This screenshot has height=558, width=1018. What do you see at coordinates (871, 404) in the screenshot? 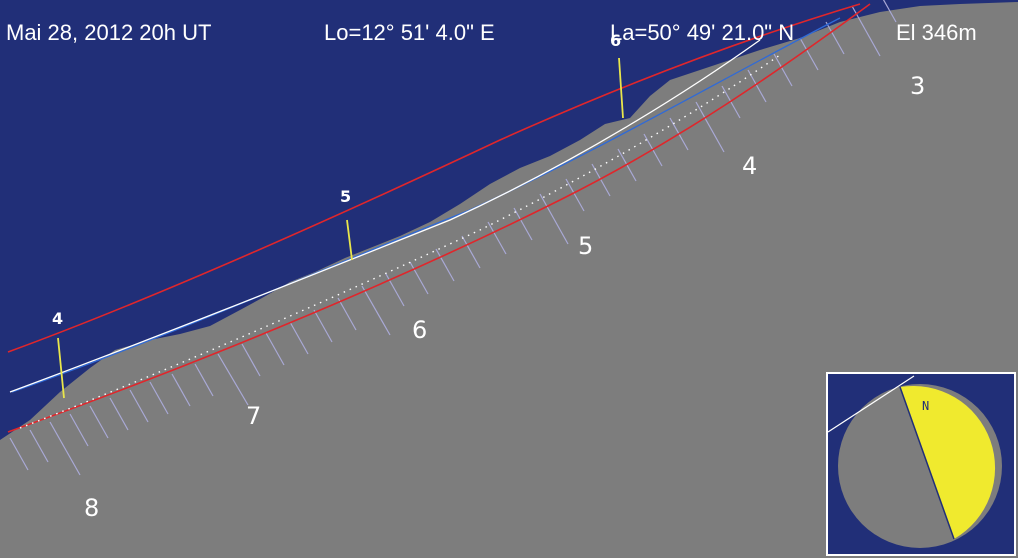
I see `horizon-line-inset` at bounding box center [871, 404].